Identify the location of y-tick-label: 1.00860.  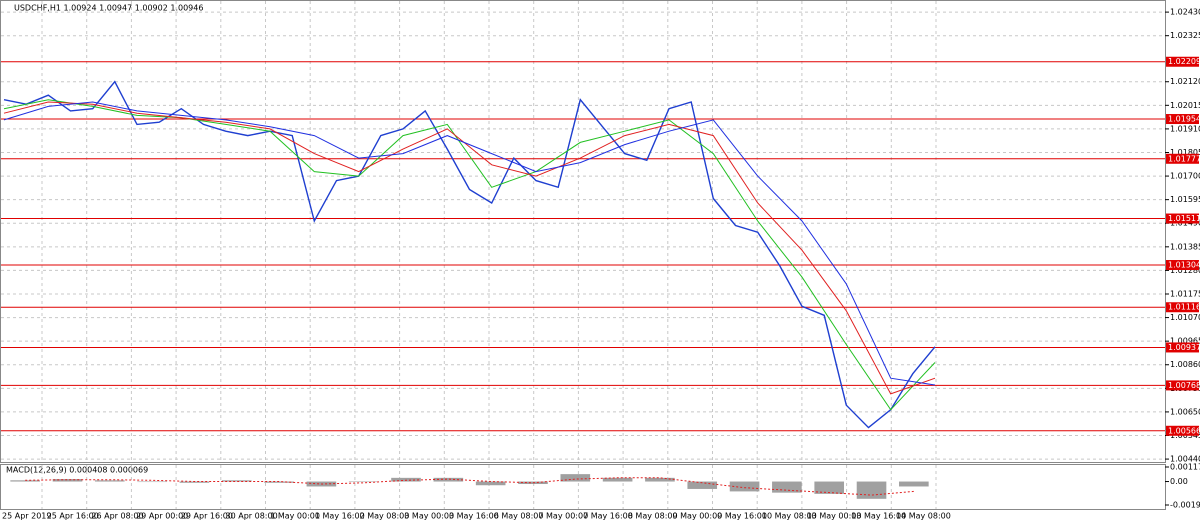
(1185, 364).